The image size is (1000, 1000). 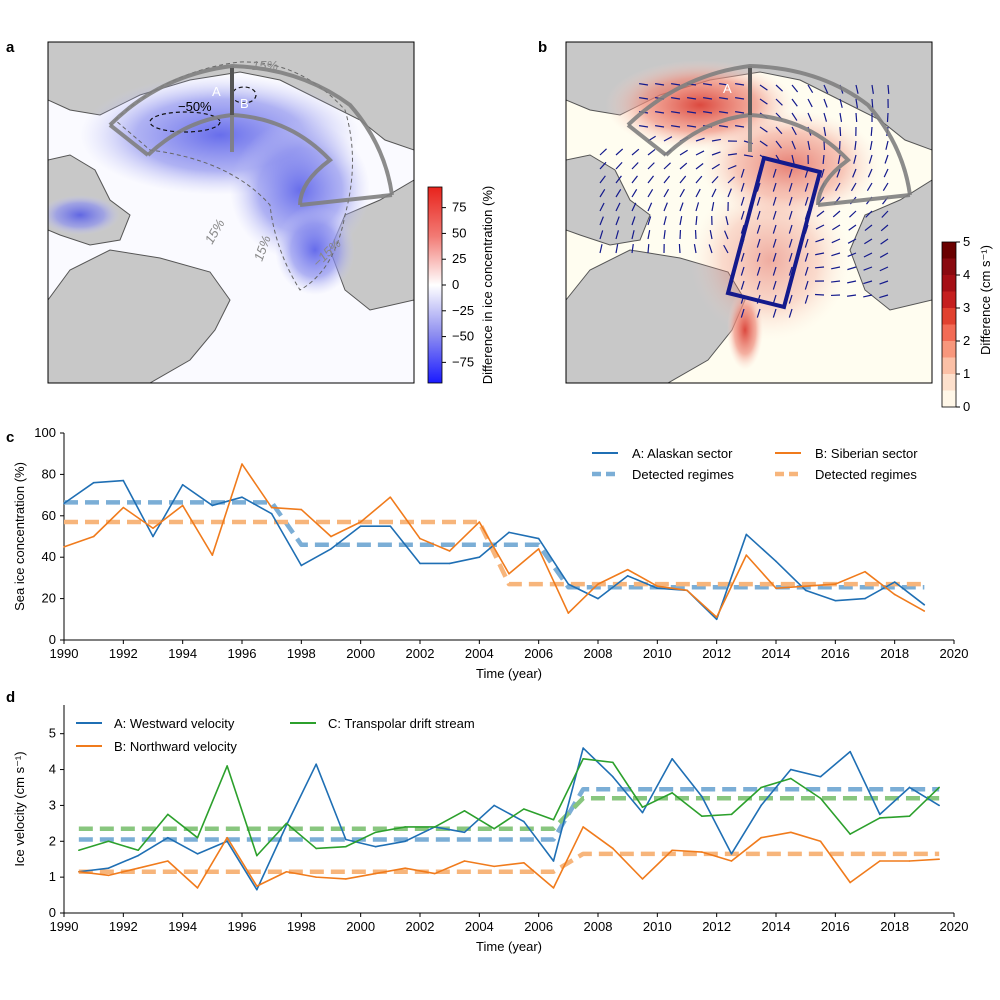 I want to click on x-tick-label: 2000, so click(x=360, y=653).